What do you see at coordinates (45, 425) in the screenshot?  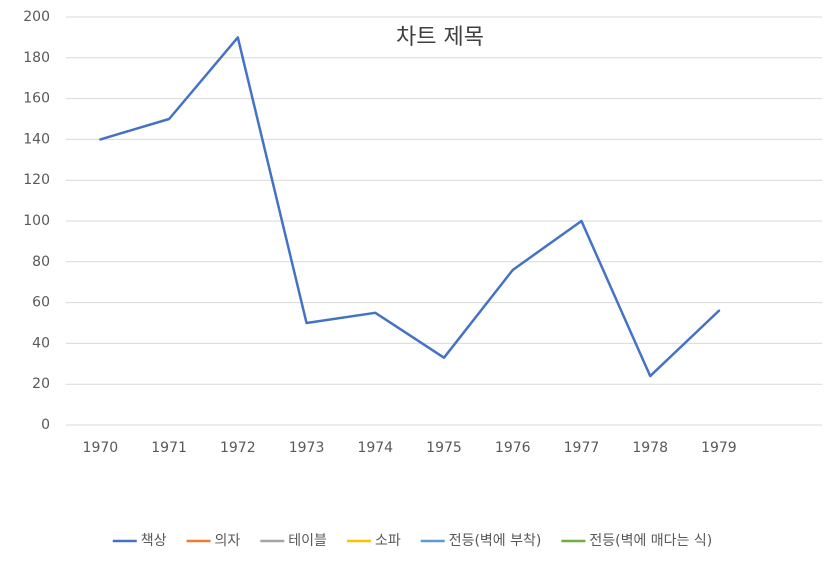 I see `y-tick-label: 0` at bounding box center [45, 425].